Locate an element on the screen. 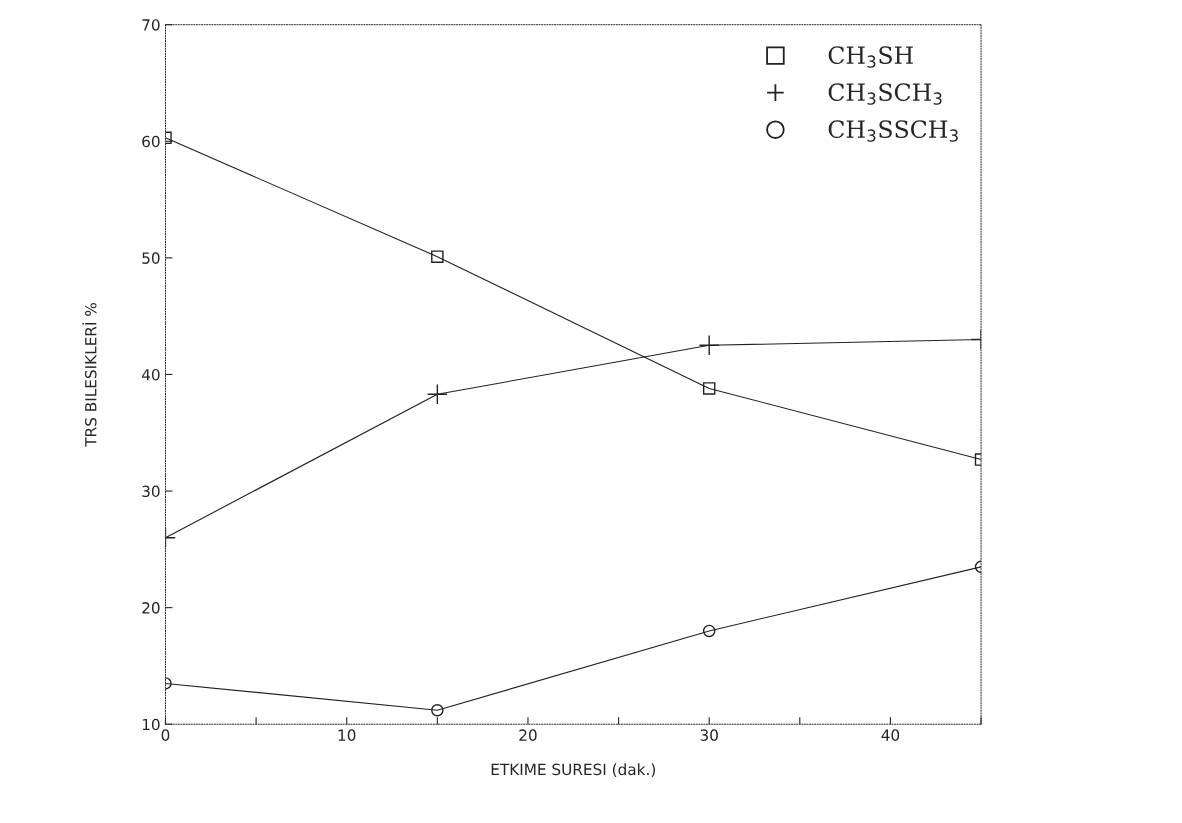  y-tick-label: 10 is located at coordinates (151, 724).